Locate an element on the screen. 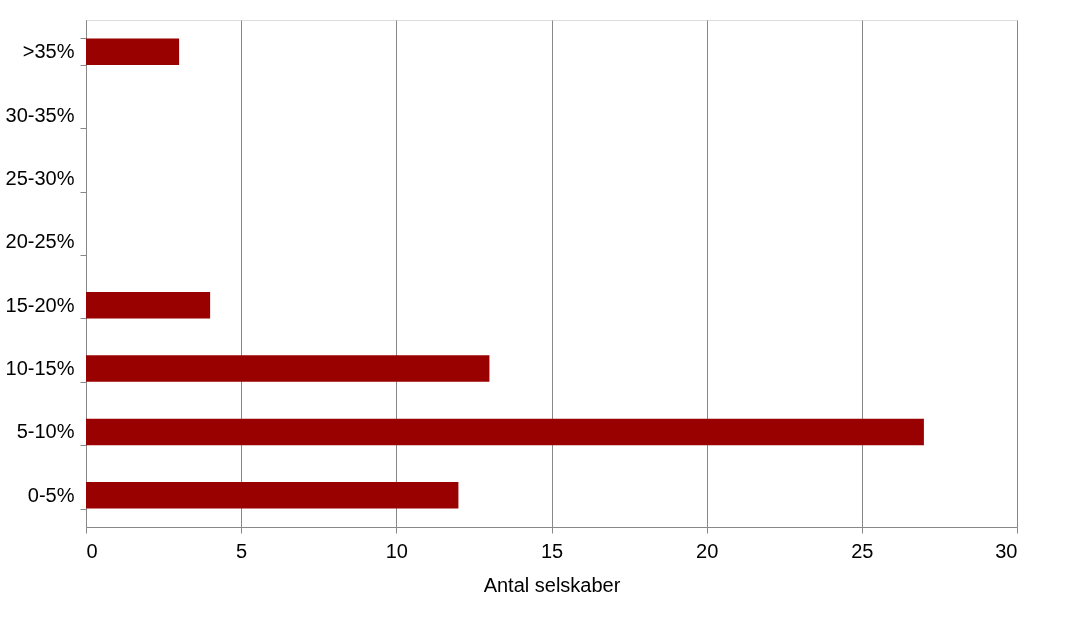 Image resolution: width=1087 pixels, height=627 pixels. x-tick-label: 5 is located at coordinates (242, 550).